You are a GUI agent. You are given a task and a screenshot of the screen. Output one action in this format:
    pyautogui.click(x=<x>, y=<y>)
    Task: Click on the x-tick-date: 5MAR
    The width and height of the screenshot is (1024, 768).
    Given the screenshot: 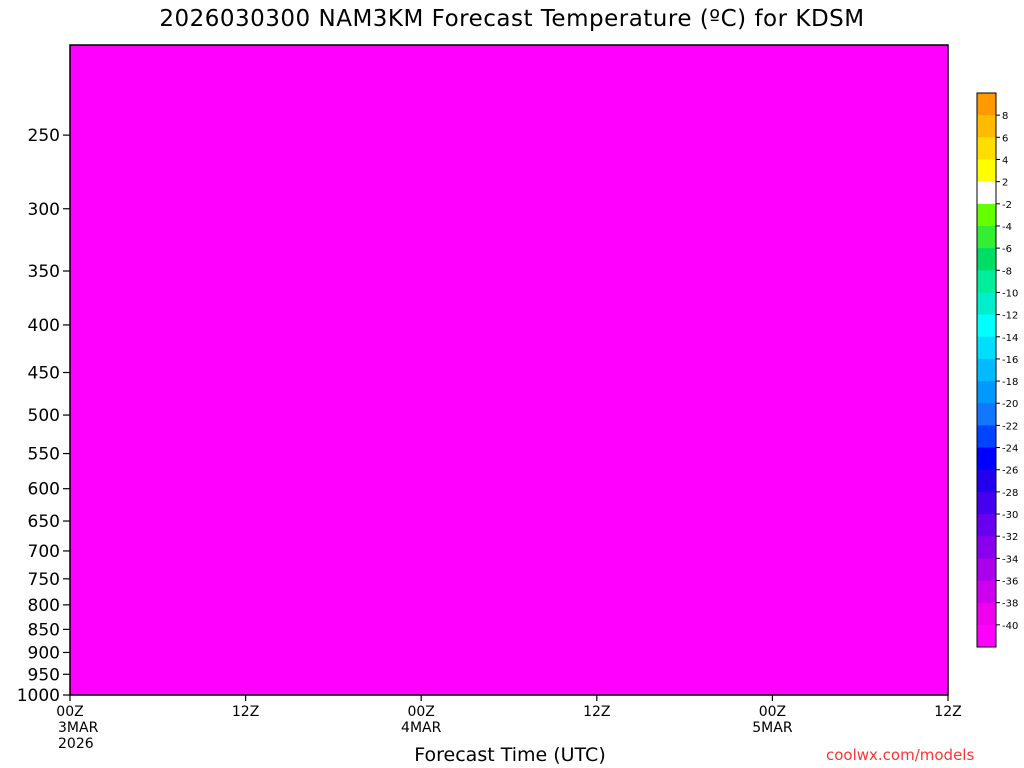 What is the action you would take?
    pyautogui.click(x=772, y=728)
    